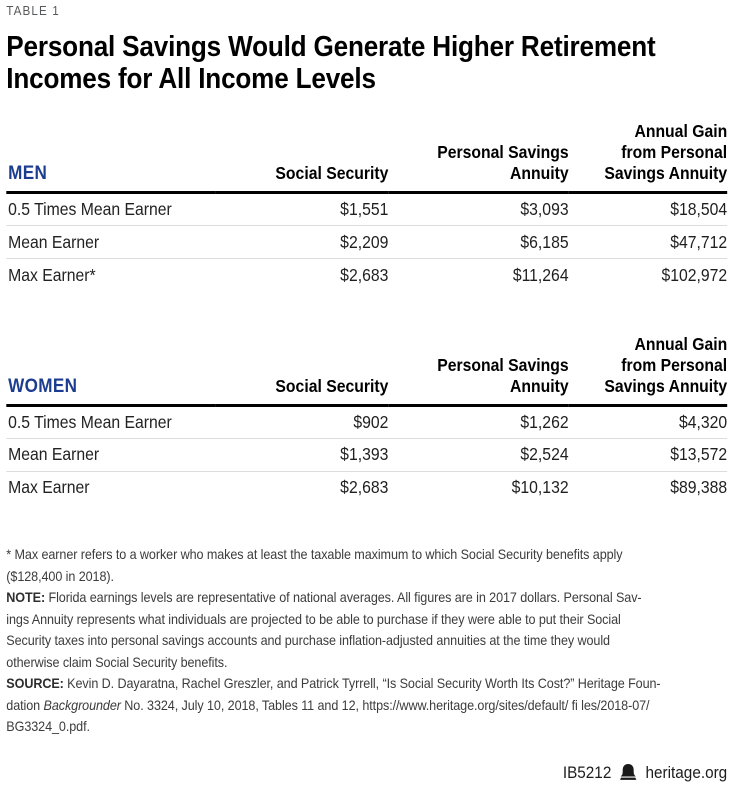 Image resolution: width=734 pixels, height=786 pixels. What do you see at coordinates (82, 704) in the screenshot?
I see `publication-name: Backgrounder` at bounding box center [82, 704].